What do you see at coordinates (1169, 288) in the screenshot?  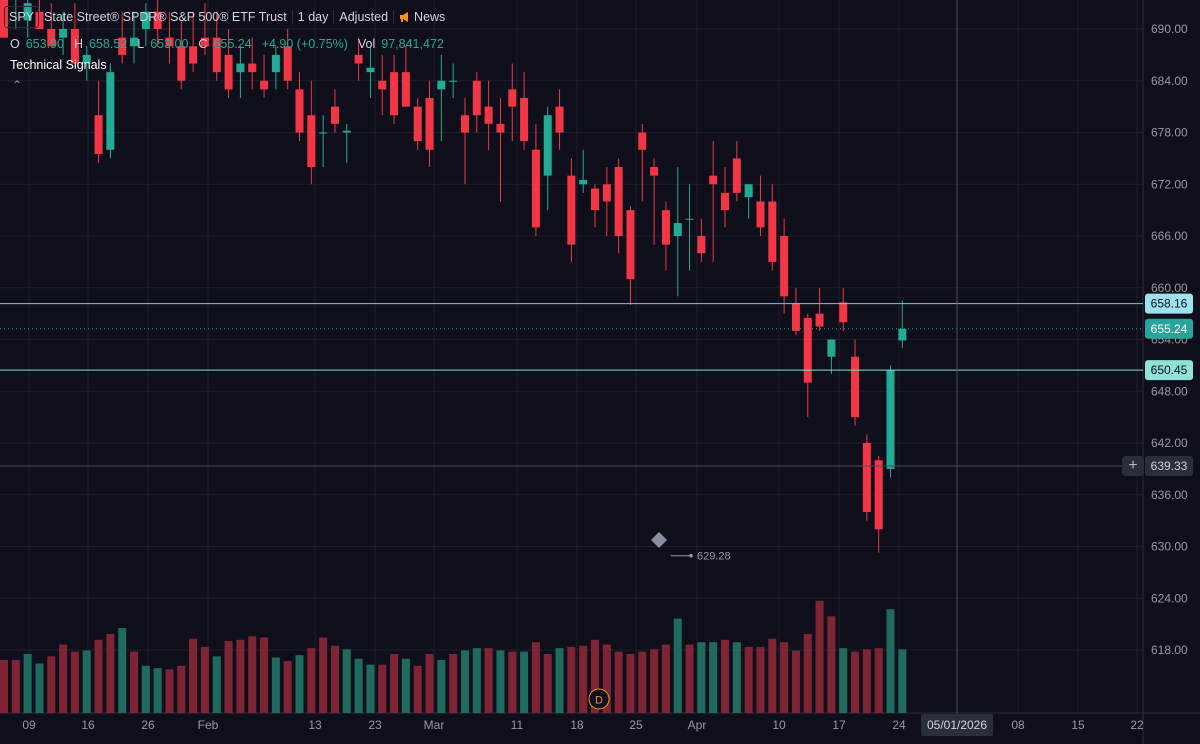 I see `y-tick-label: 660.00` at bounding box center [1169, 288].